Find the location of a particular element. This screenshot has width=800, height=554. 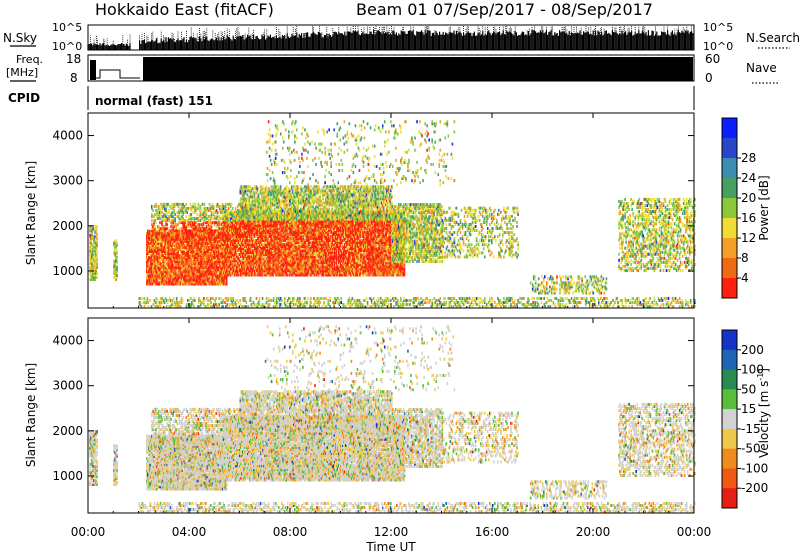

freq-label: Freq. is located at coordinates (29, 59).